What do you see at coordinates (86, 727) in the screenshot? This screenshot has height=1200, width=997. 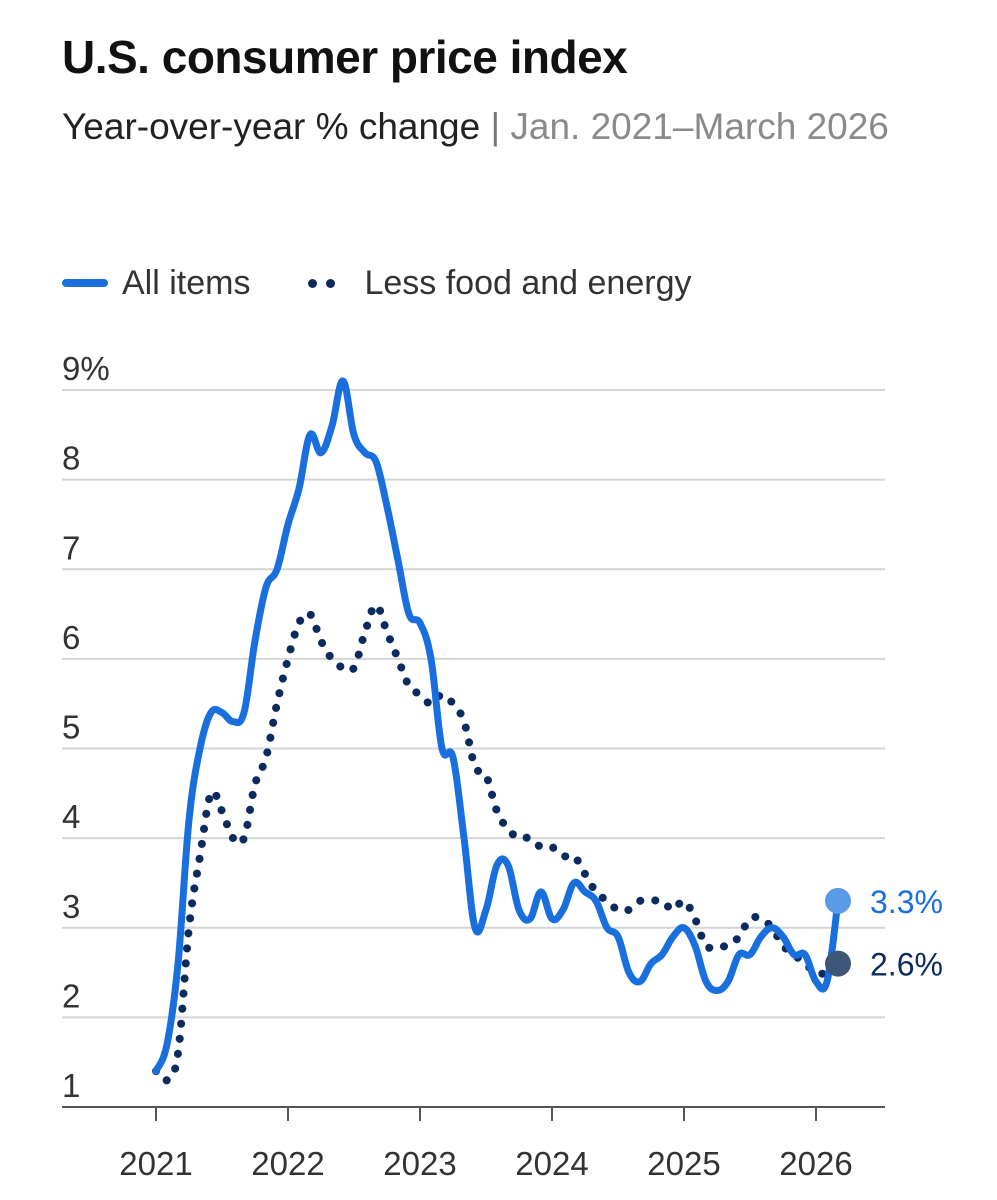 I see `y-axis-tick-labels: 1 2 3 4 5 6 7 8 9%` at bounding box center [86, 727].